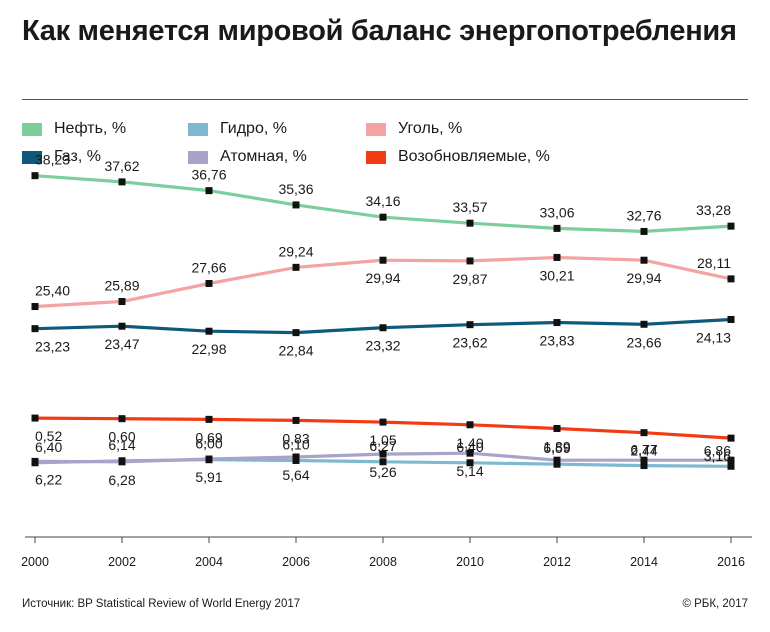 The height and width of the screenshot is (632, 770). I want to click on data-label: 6,14, so click(121, 445).